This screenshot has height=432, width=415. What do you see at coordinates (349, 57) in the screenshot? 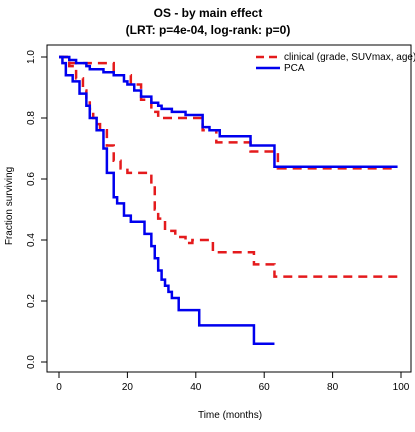
I see `legend-label-clinical: clinical (grade, SUVmax, age)` at bounding box center [349, 57].